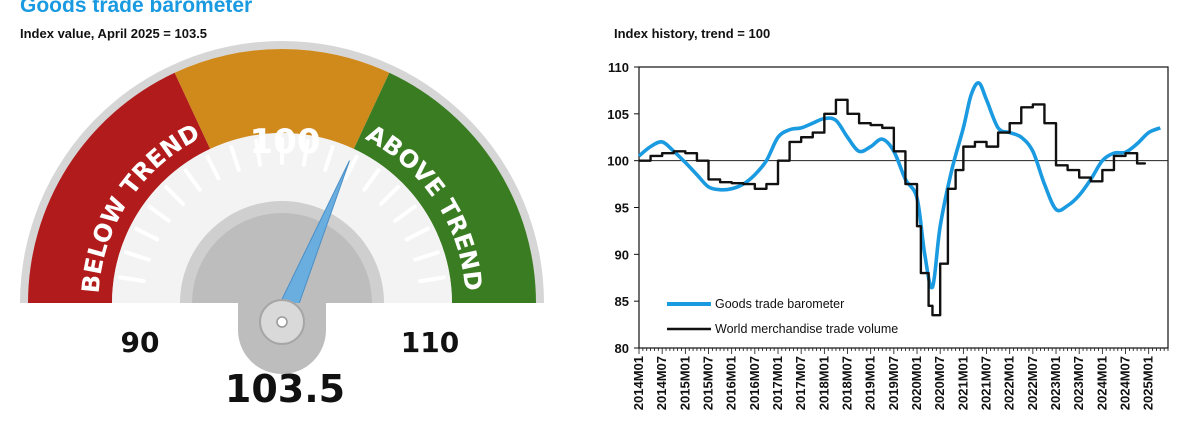 The height and width of the screenshot is (447, 1198). I want to click on x-tick-label: 2020M07, so click(939, 383).